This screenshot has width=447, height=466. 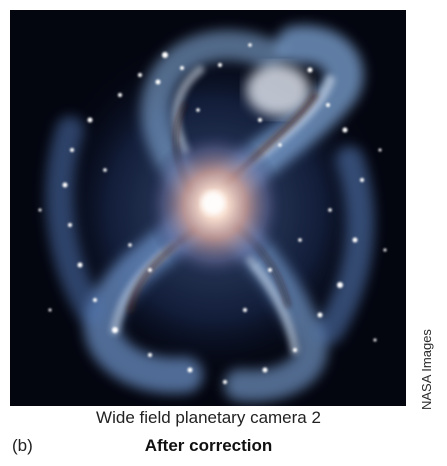 What do you see at coordinates (208, 445) in the screenshot?
I see `figure-subcaption: After correction` at bounding box center [208, 445].